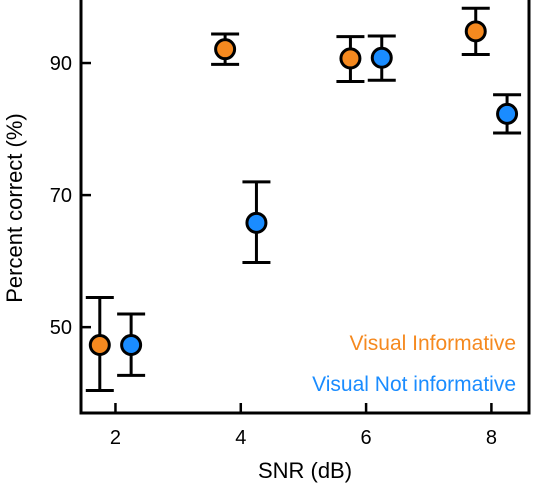 The height and width of the screenshot is (488, 538). I want to click on legend-visual-not-informative: Visual Not informative, so click(414, 384).